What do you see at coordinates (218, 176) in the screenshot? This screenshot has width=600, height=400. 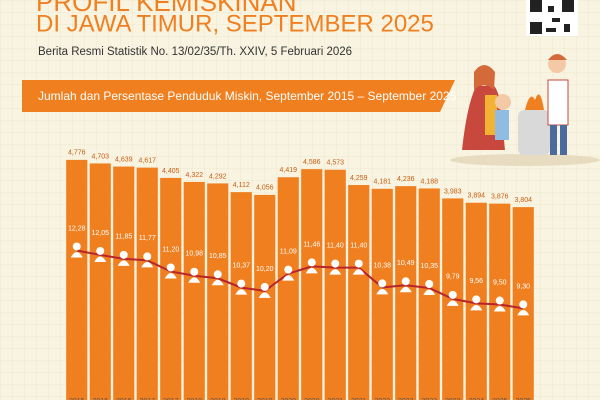 I see `bar-value-label: 4,292` at bounding box center [218, 176].